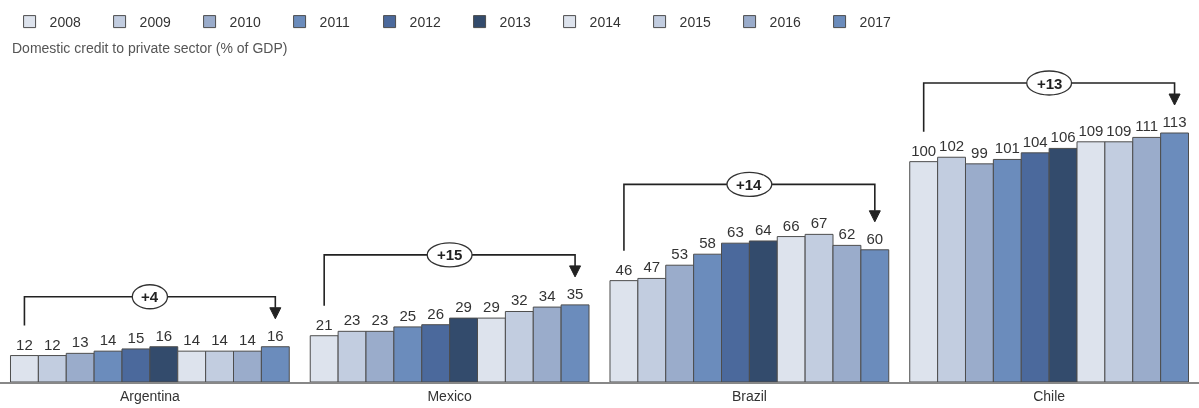 Image resolution: width=1199 pixels, height=408 pixels. Describe the element at coordinates (1035, 141) in the screenshot. I see `data-label: 104` at that location.